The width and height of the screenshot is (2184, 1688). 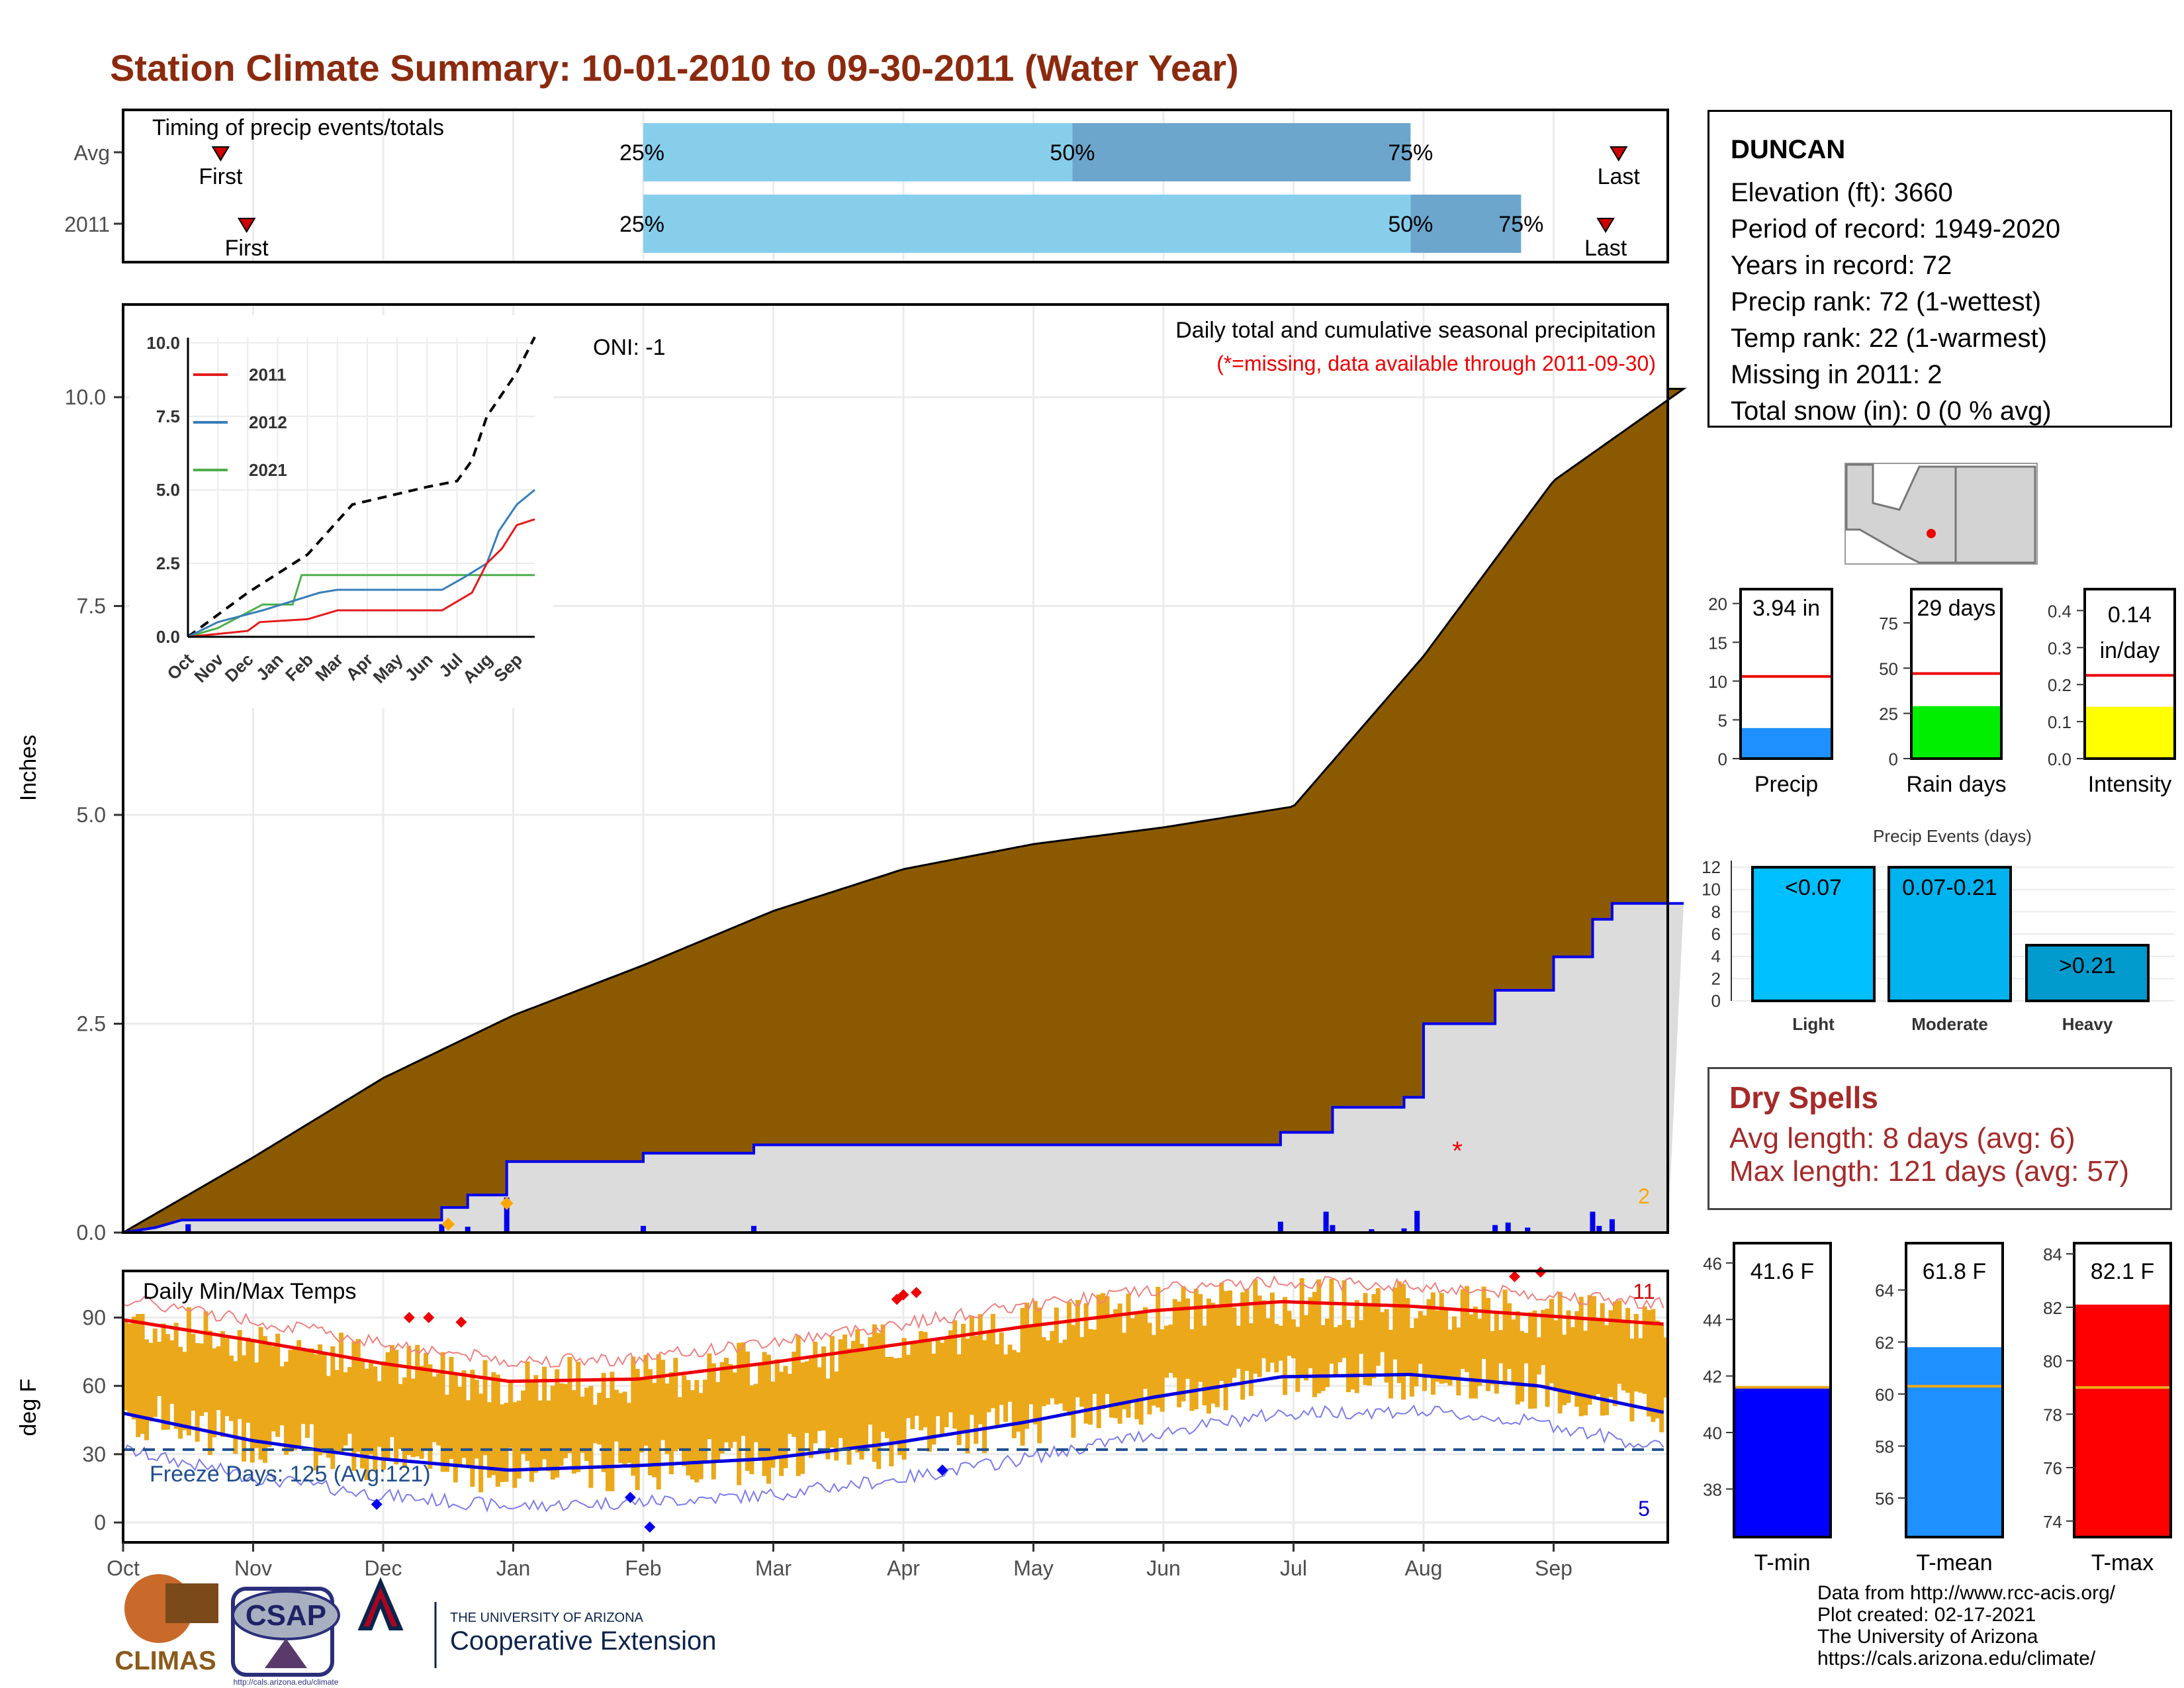 What do you see at coordinates (1718, 643) in the screenshot?
I see `summary-tick: 15` at bounding box center [1718, 643].